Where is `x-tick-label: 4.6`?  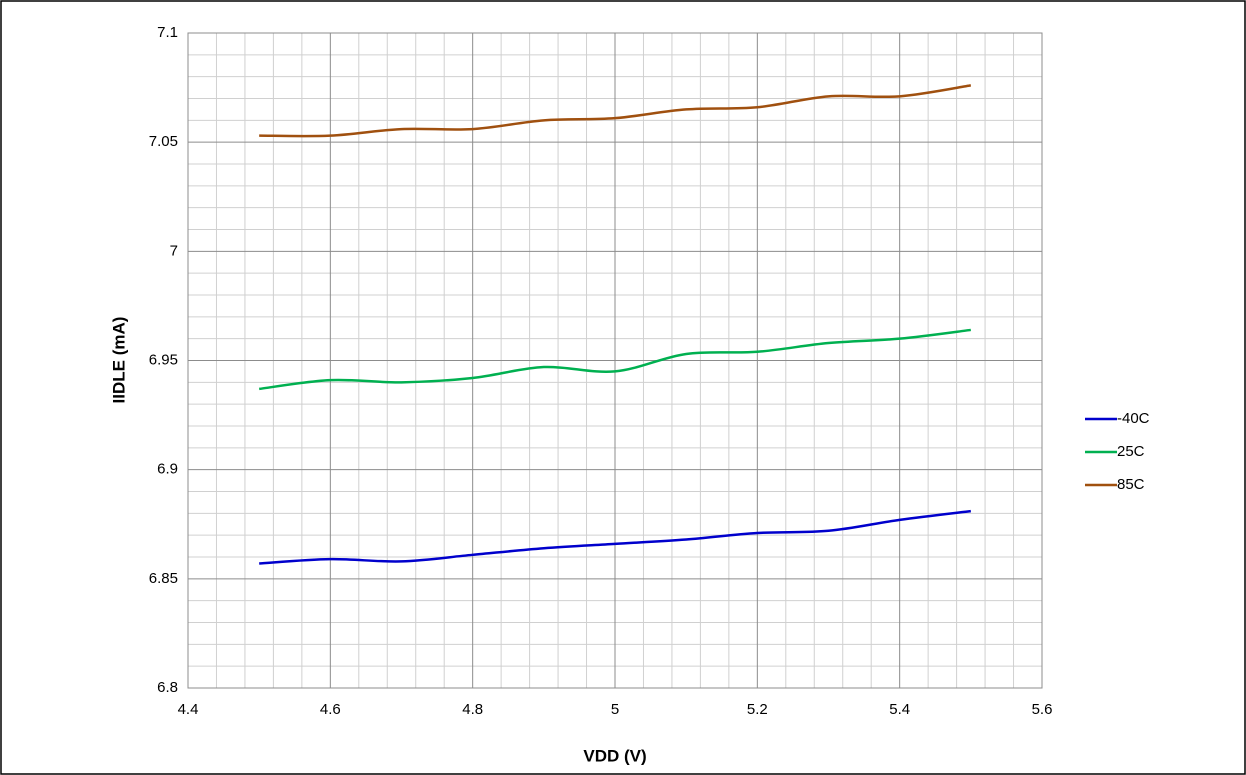
x-tick-label: 4.6 is located at coordinates (330, 709).